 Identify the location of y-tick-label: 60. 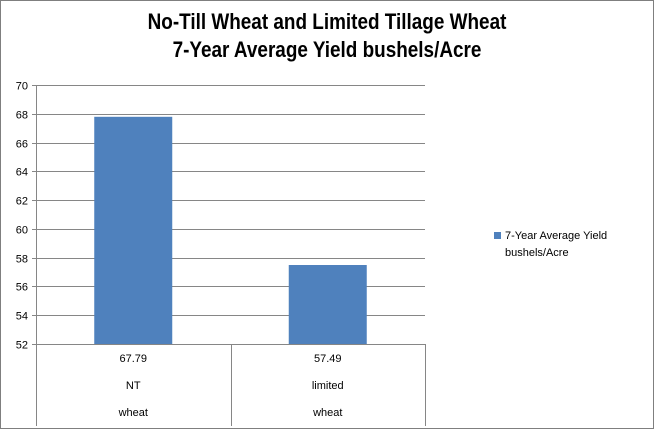
(22, 231).